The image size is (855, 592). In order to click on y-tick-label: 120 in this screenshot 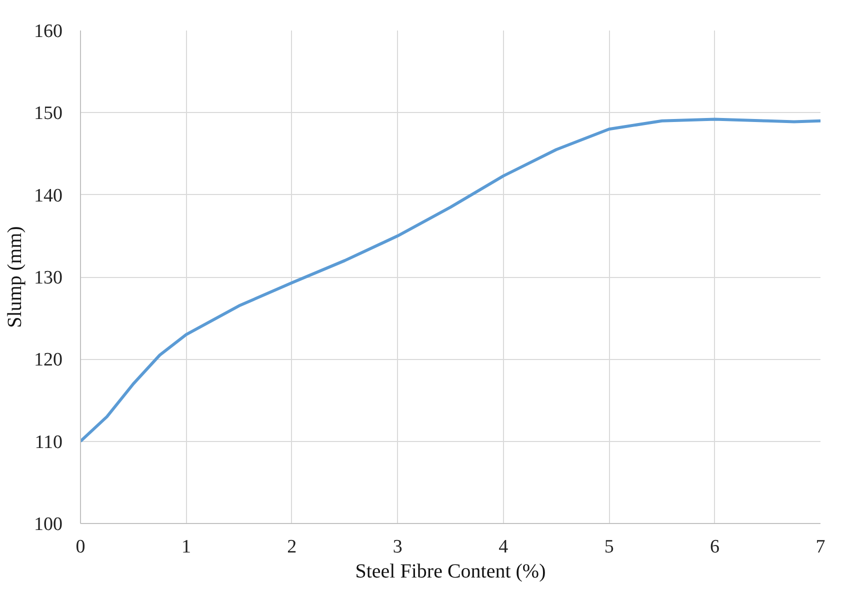, I will do `click(48, 360)`.